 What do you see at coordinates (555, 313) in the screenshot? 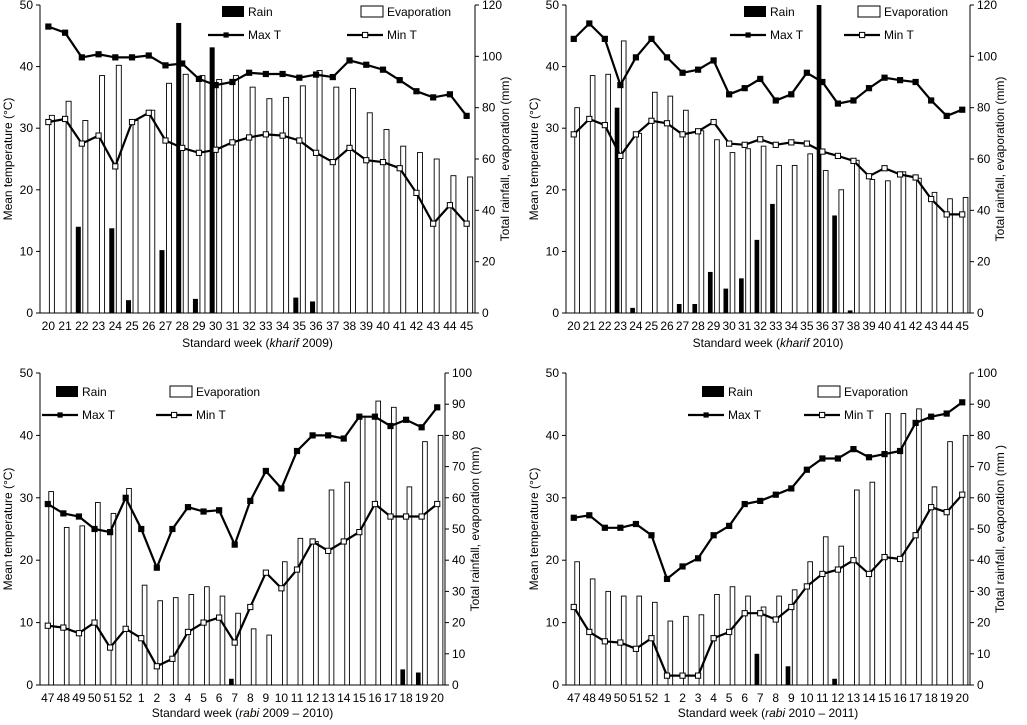
I see `y-tick-label: 0` at bounding box center [555, 313].